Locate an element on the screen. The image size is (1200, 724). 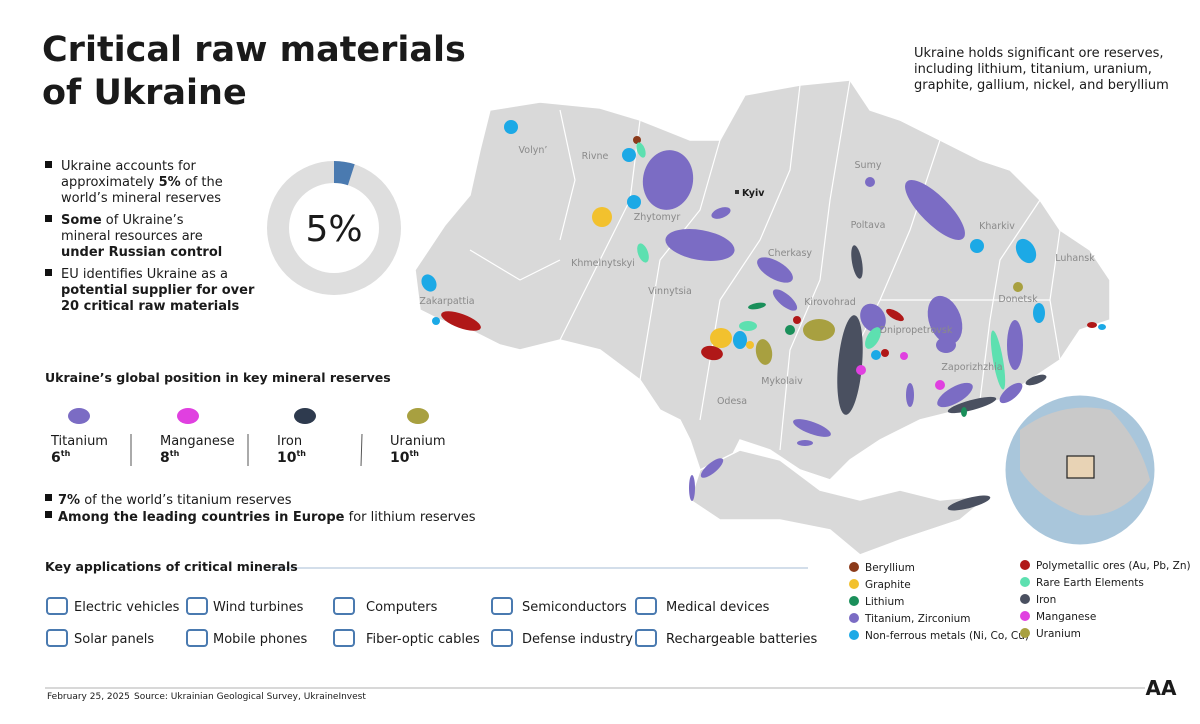
app-label: Rechargeable batteries is located at coordinates (741, 639).